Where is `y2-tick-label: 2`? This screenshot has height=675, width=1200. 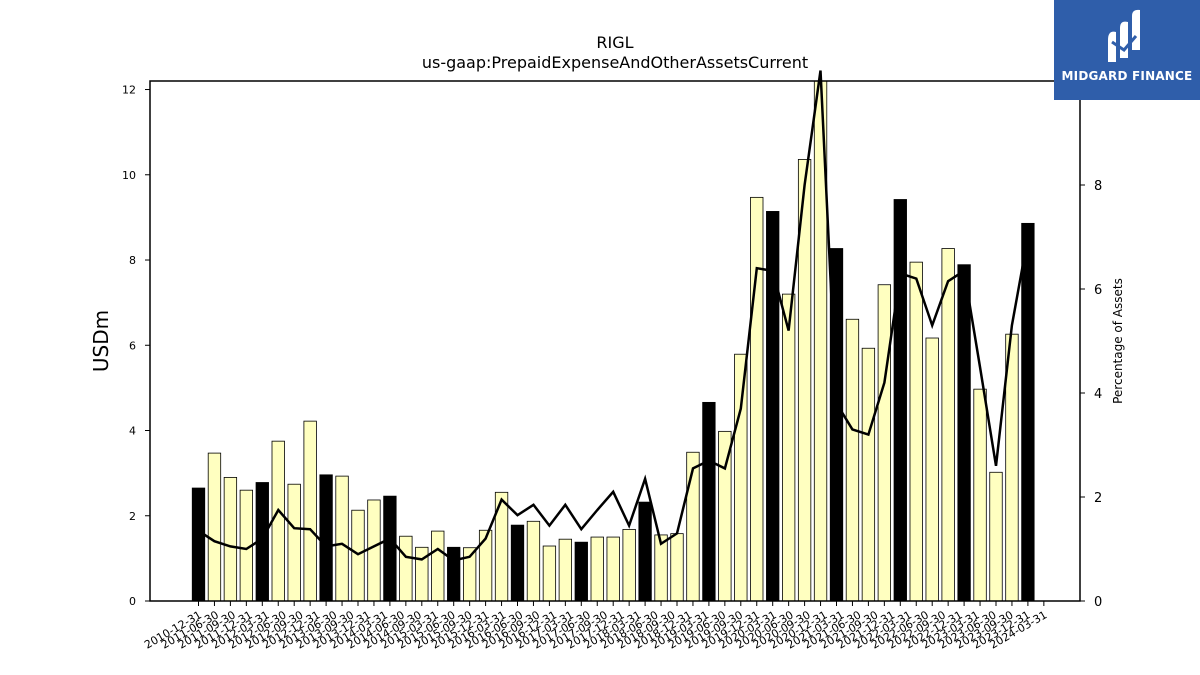 y2-tick-label: 2 is located at coordinates (1098, 498).